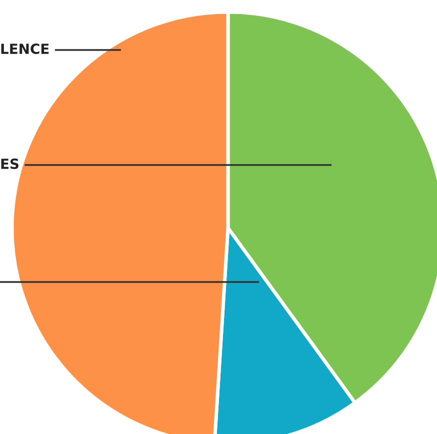 This screenshot has height=434, width=437. Describe the element at coordinates (25, 49) in the screenshot. I see `slice-label: LENCE` at that location.